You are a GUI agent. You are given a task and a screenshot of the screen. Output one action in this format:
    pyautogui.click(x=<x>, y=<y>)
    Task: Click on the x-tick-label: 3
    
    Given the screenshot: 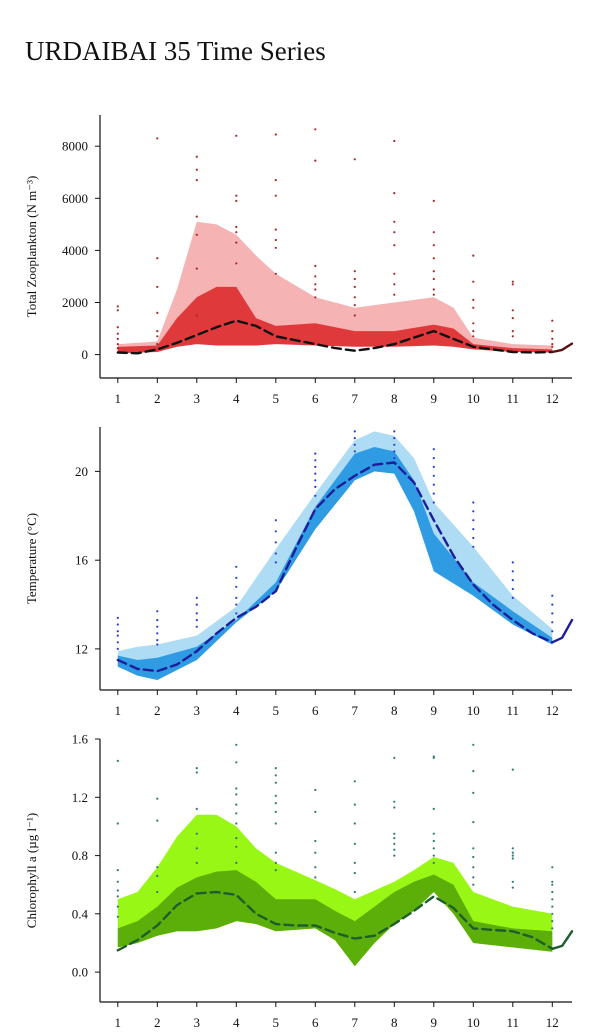 What is the action you would take?
    pyautogui.click(x=197, y=710)
    